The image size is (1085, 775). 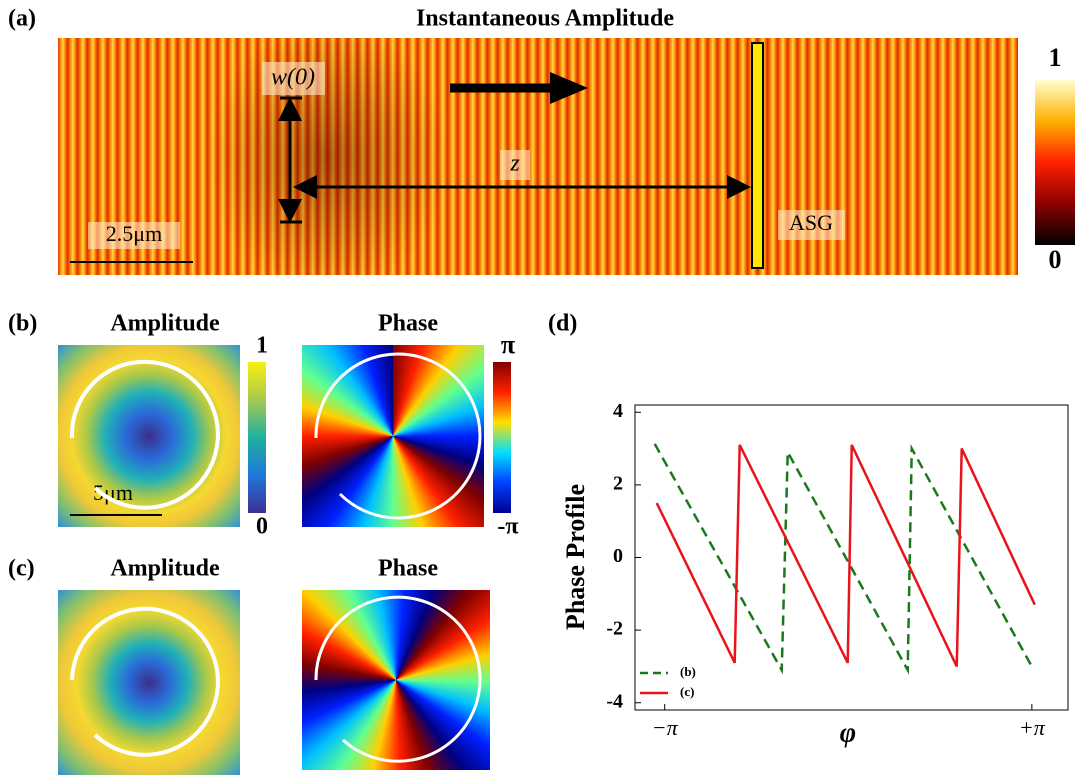 What do you see at coordinates (507, 527) in the screenshot?
I see `colorbar-label: -π` at bounding box center [507, 527].